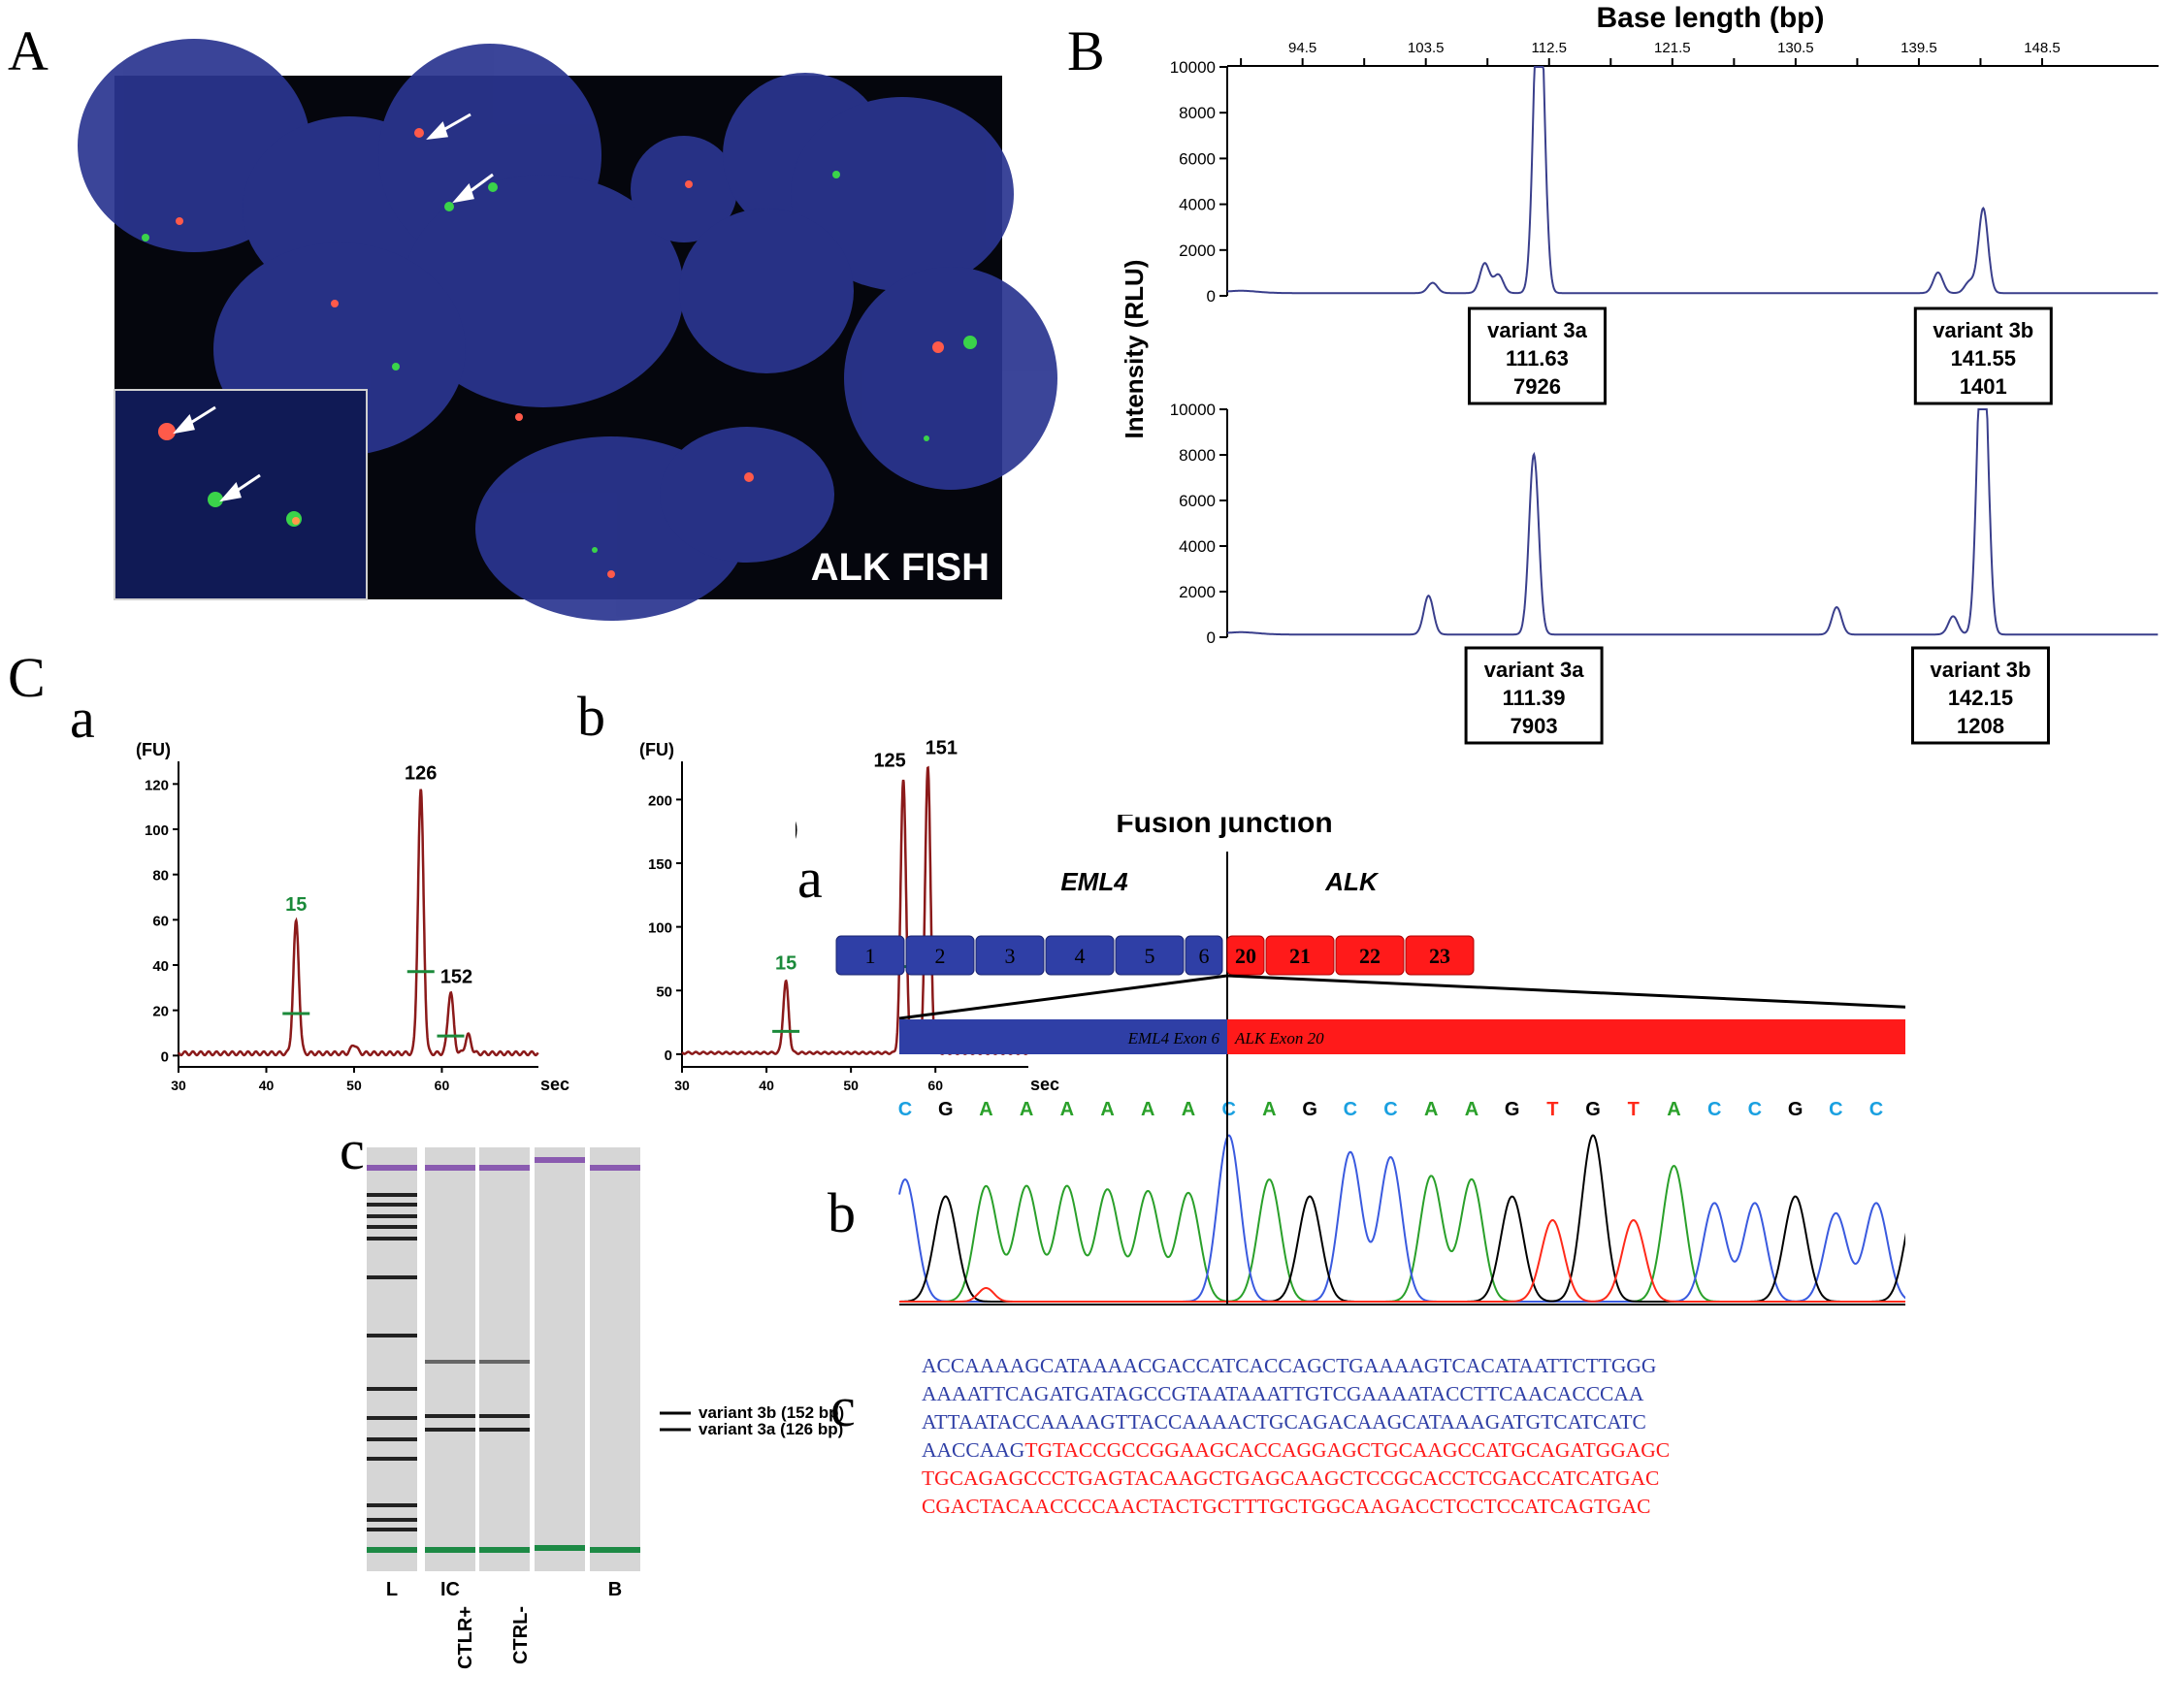 The width and height of the screenshot is (2177, 1708). What do you see at coordinates (1197, 205) in the screenshot?
I see `b-top-y-tick: 4000` at bounding box center [1197, 205].